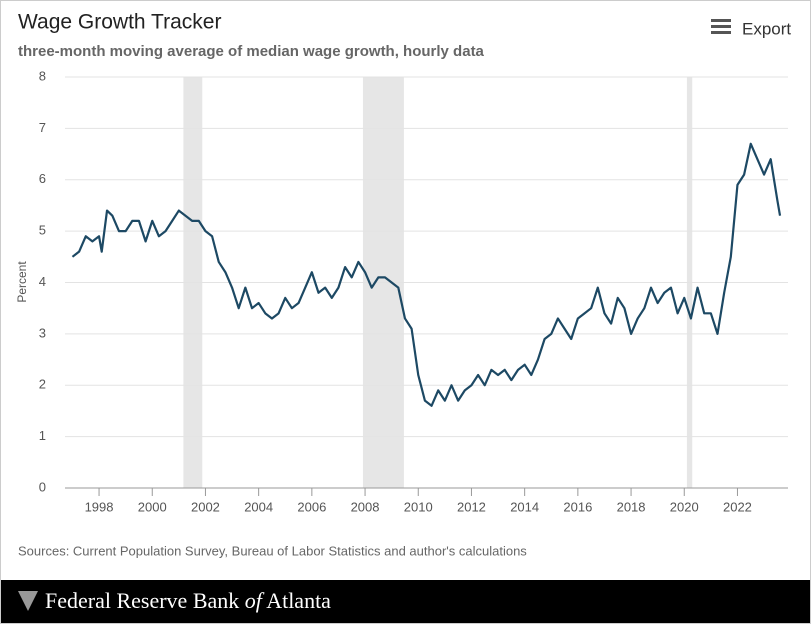 The height and width of the screenshot is (629, 811). I want to click on y-tick-label: 1, so click(42, 435).